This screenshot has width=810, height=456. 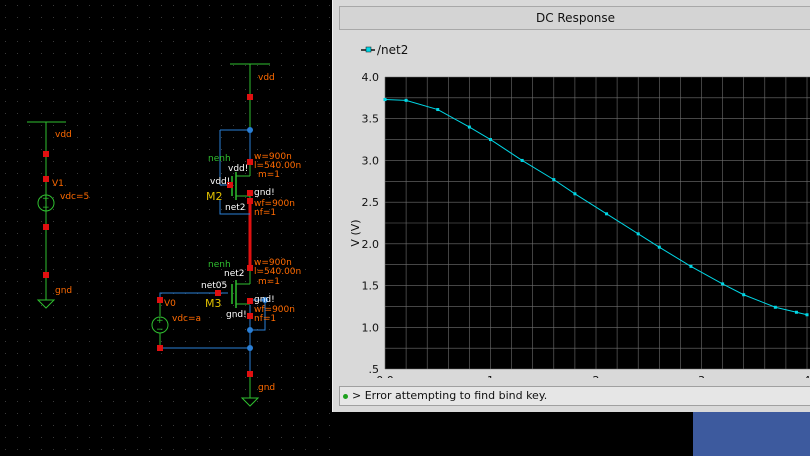 I want to click on y-tick-label: 4.0, so click(x=371, y=77).